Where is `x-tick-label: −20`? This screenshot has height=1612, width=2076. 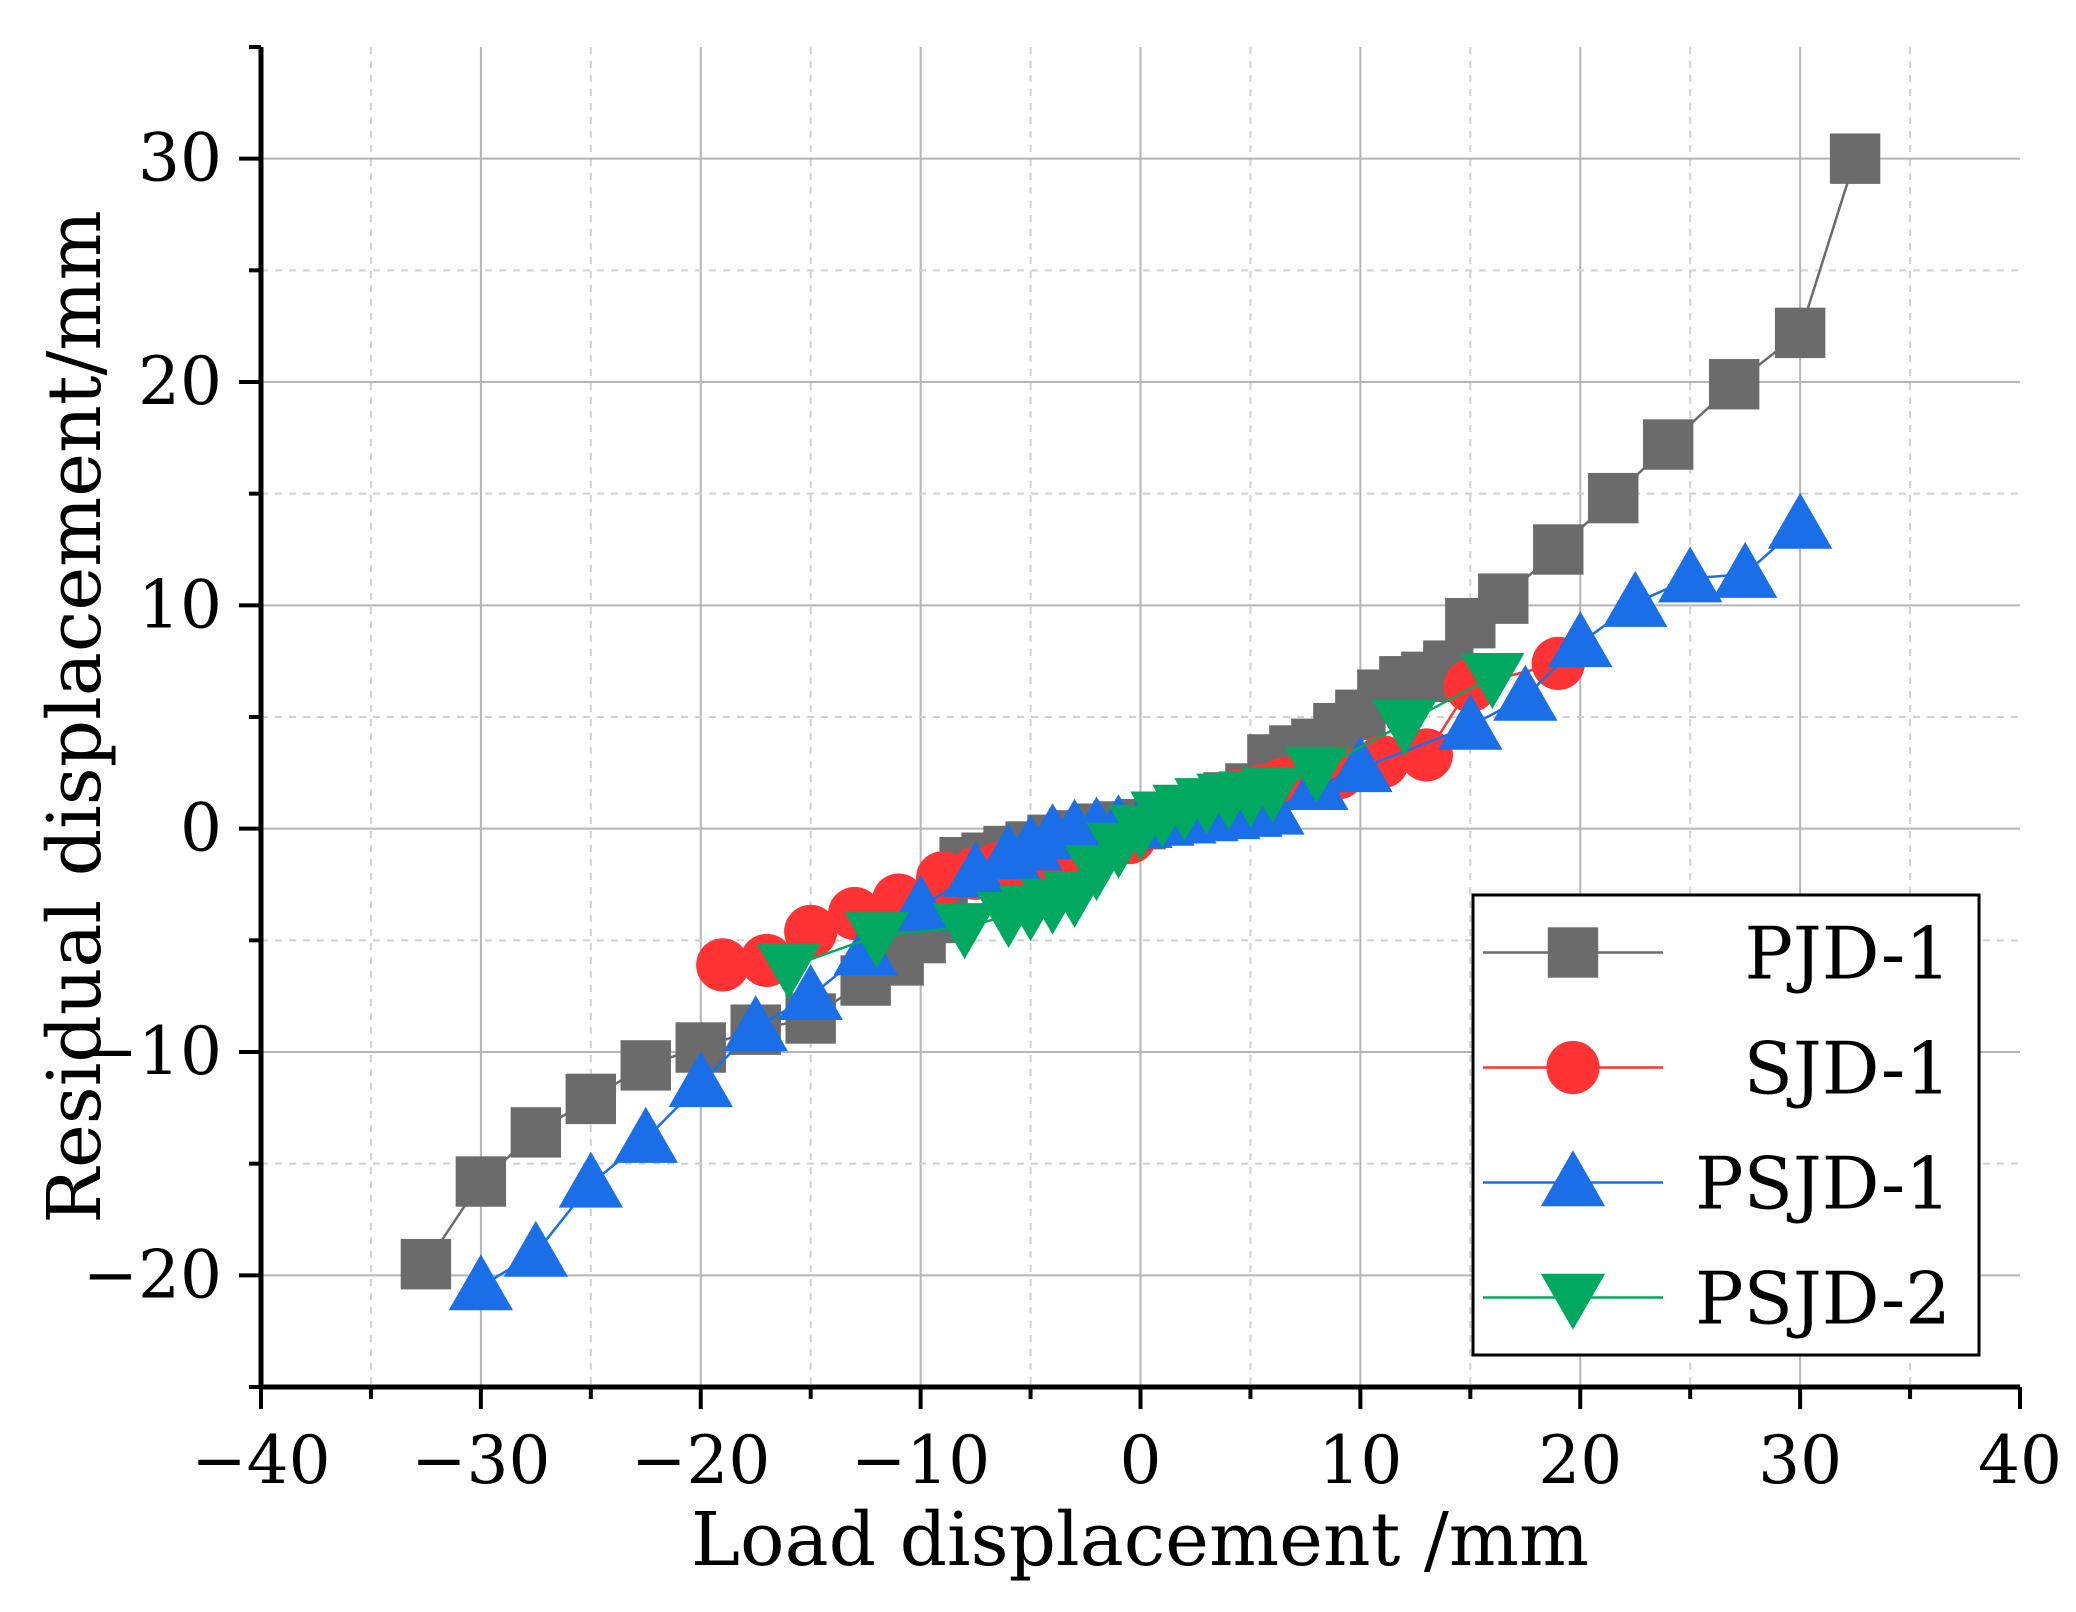 x-tick-label: −20 is located at coordinates (700, 1460).